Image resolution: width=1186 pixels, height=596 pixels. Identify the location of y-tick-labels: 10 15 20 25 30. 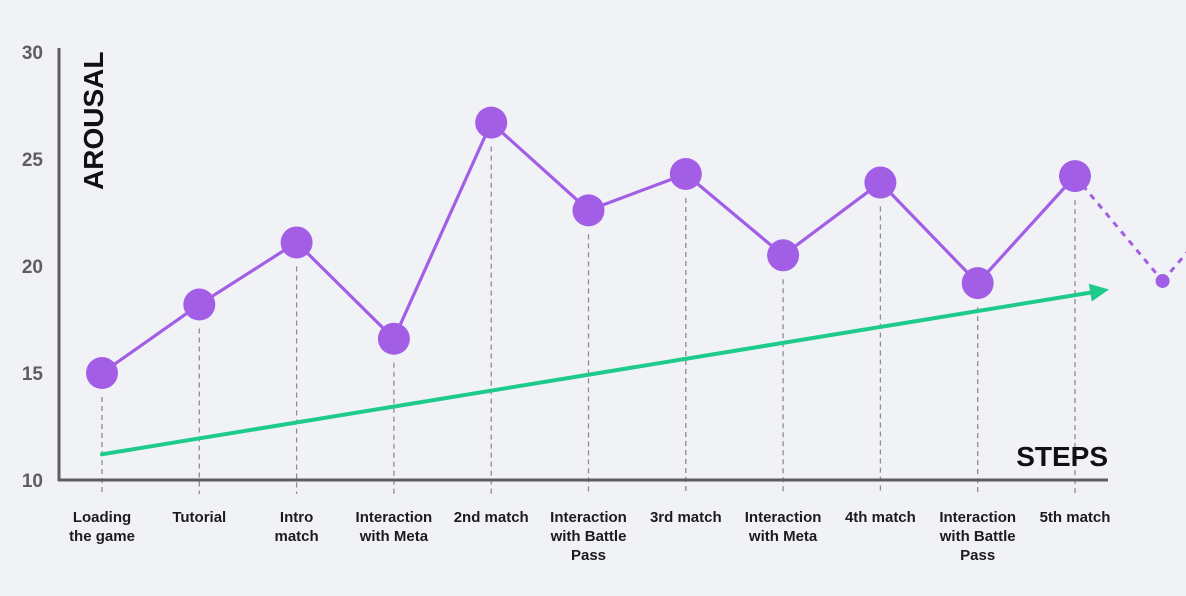
(33, 267).